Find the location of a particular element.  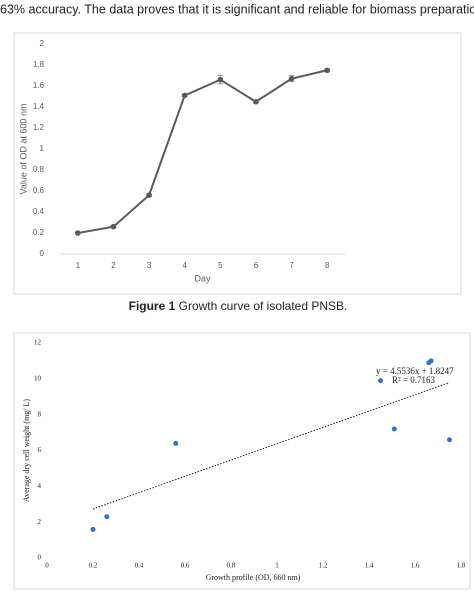

y-tick-label: 1.8 is located at coordinates (39, 64).